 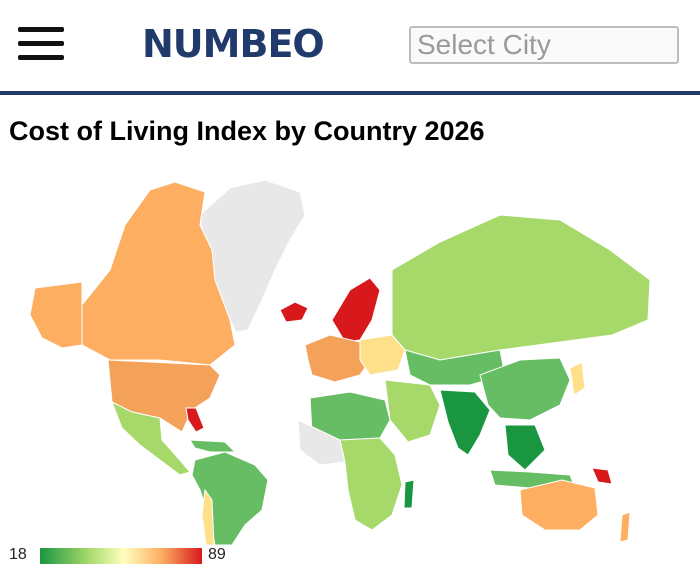 I want to click on select-city-input, so click(x=544, y=45).